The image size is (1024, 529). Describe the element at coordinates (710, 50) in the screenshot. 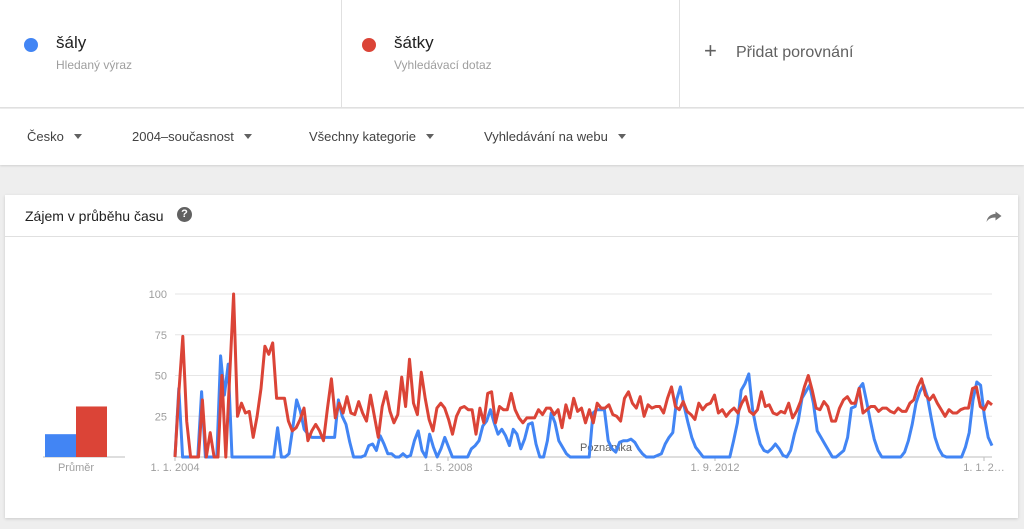

I see `plus-icon: +` at that location.